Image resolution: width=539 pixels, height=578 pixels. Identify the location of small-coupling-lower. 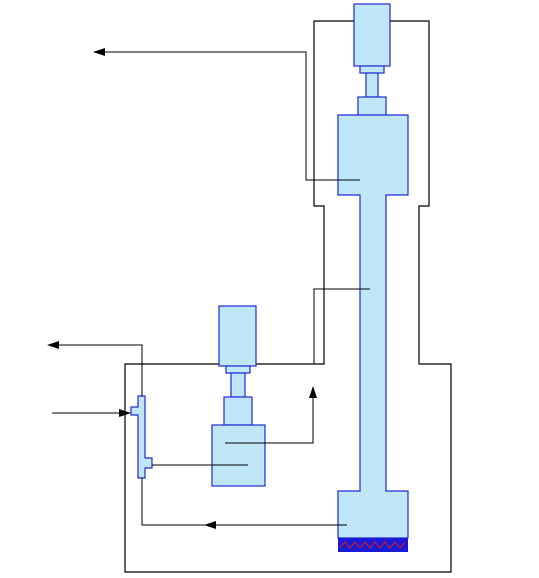
(238, 411).